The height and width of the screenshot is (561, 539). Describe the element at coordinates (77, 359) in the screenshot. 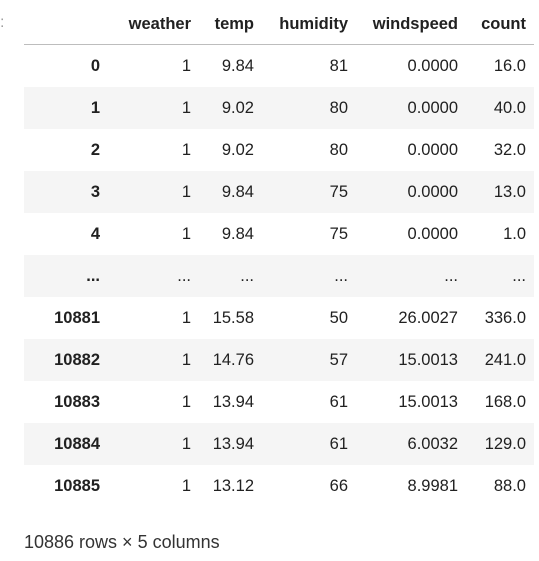

I see `row-index: 10882` at that location.